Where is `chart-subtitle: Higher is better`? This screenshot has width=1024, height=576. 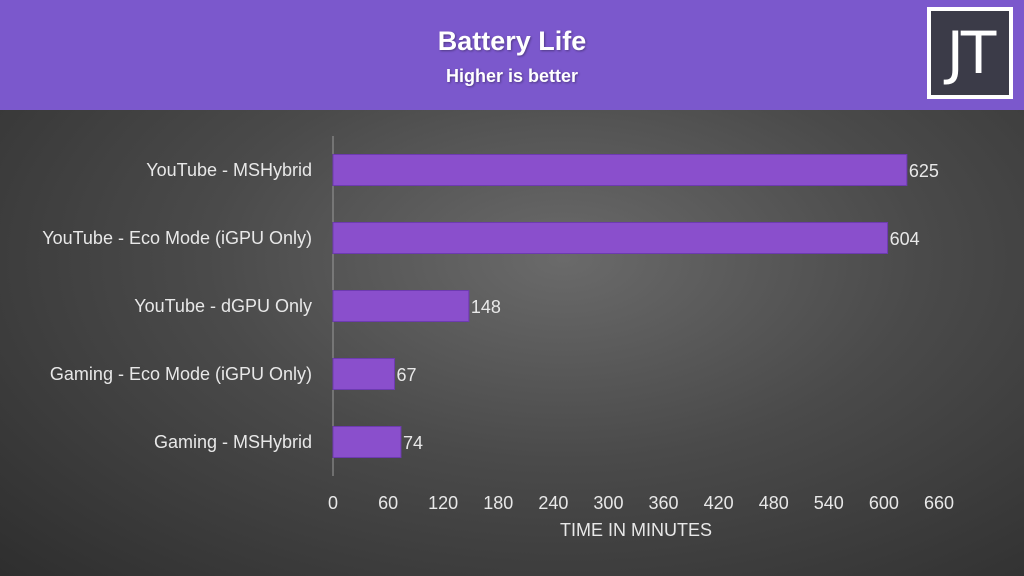
chart-subtitle: Higher is better is located at coordinates (512, 76).